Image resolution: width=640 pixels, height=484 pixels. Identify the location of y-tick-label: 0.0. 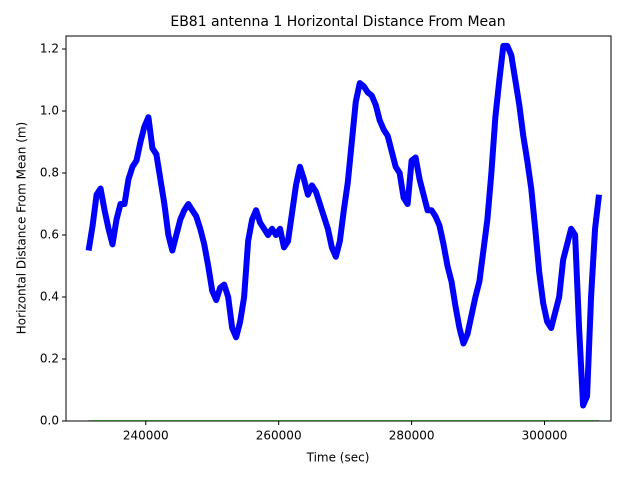
(49, 421).